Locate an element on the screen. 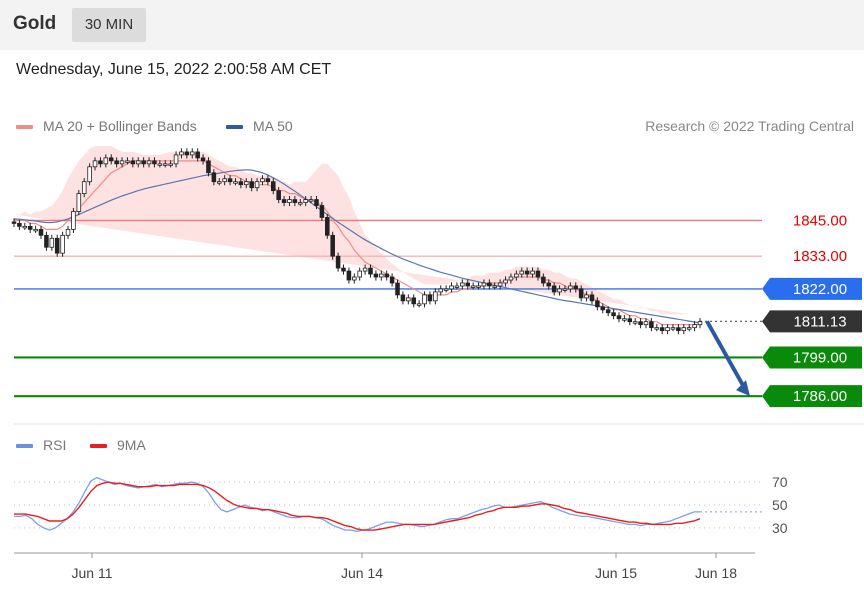 Image resolution: width=864 pixels, height=590 pixels. level-label: 1799.00 is located at coordinates (820, 357).